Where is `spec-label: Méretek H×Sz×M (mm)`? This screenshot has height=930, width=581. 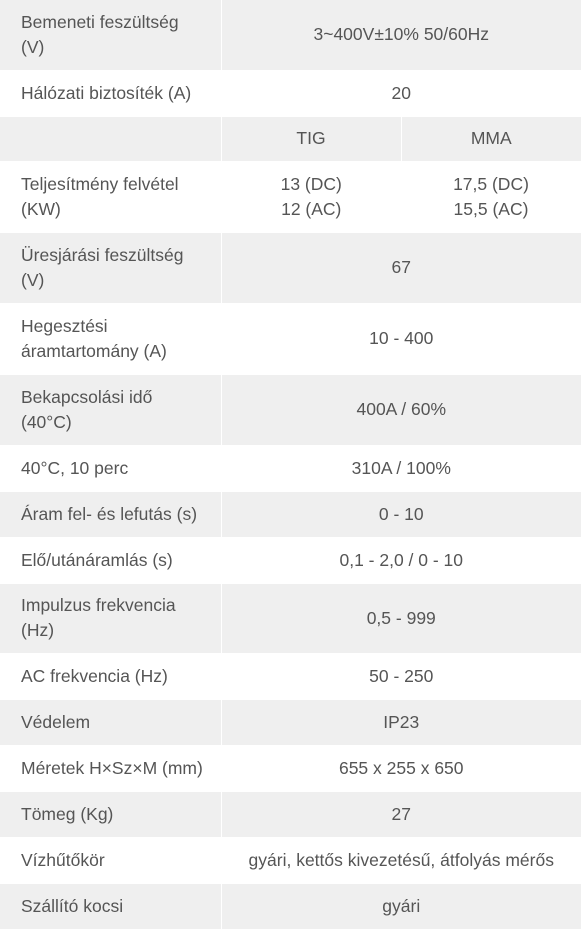
spec-label: Méretek H×Sz×M (mm) is located at coordinates (111, 768).